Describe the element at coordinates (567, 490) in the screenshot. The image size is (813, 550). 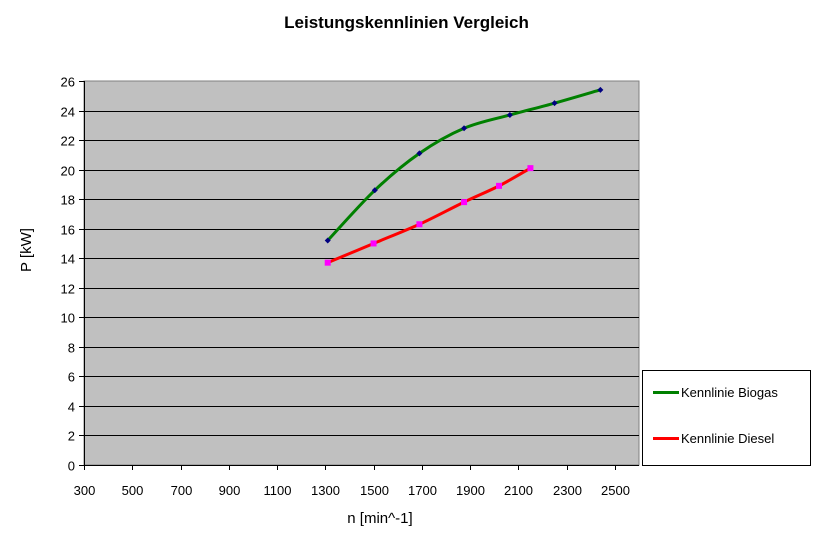
I see `x-tick-label: 2300` at that location.